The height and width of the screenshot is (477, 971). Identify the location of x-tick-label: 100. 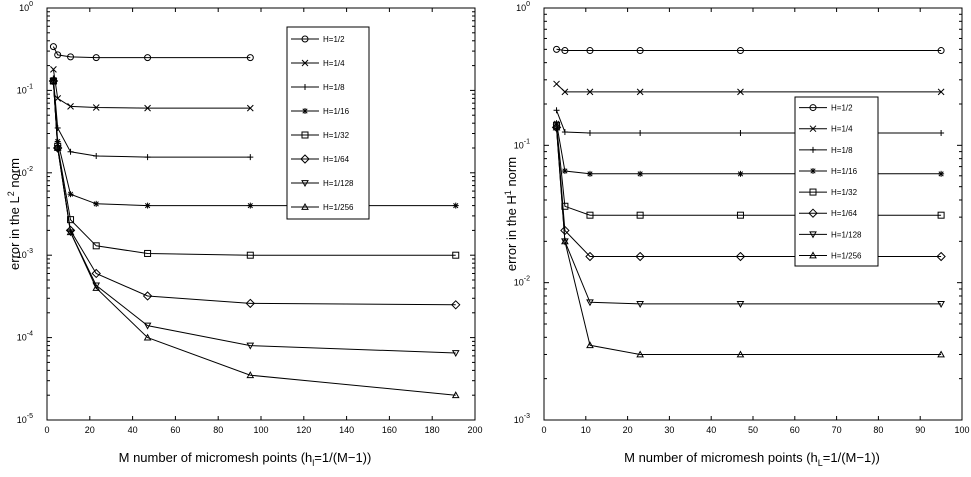
(961, 430).